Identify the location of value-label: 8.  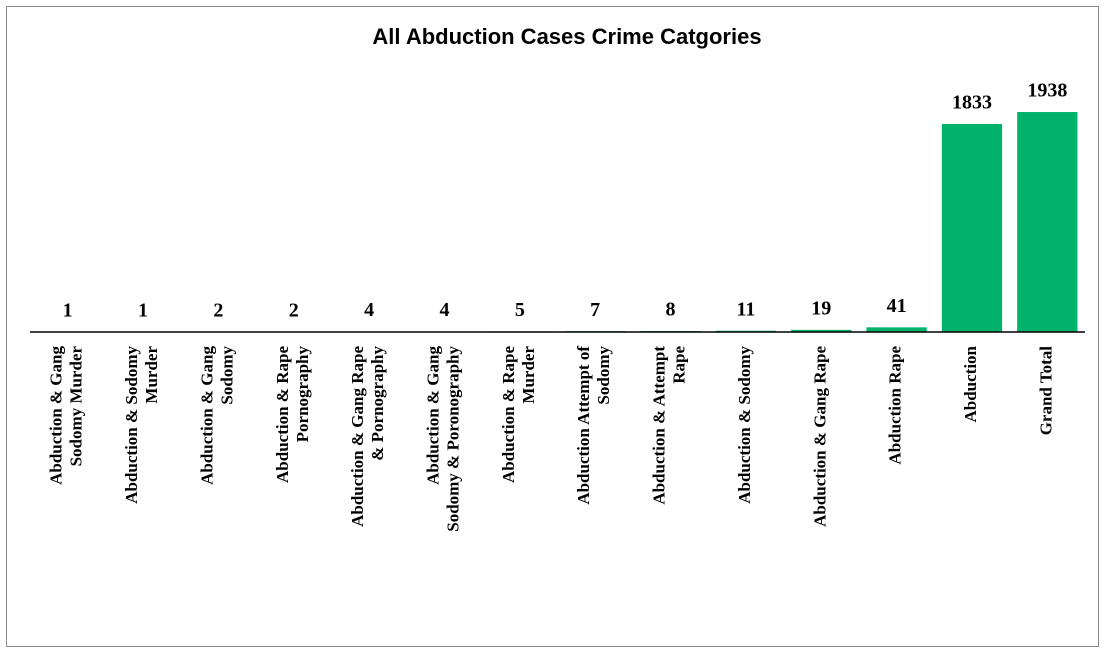
(671, 310).